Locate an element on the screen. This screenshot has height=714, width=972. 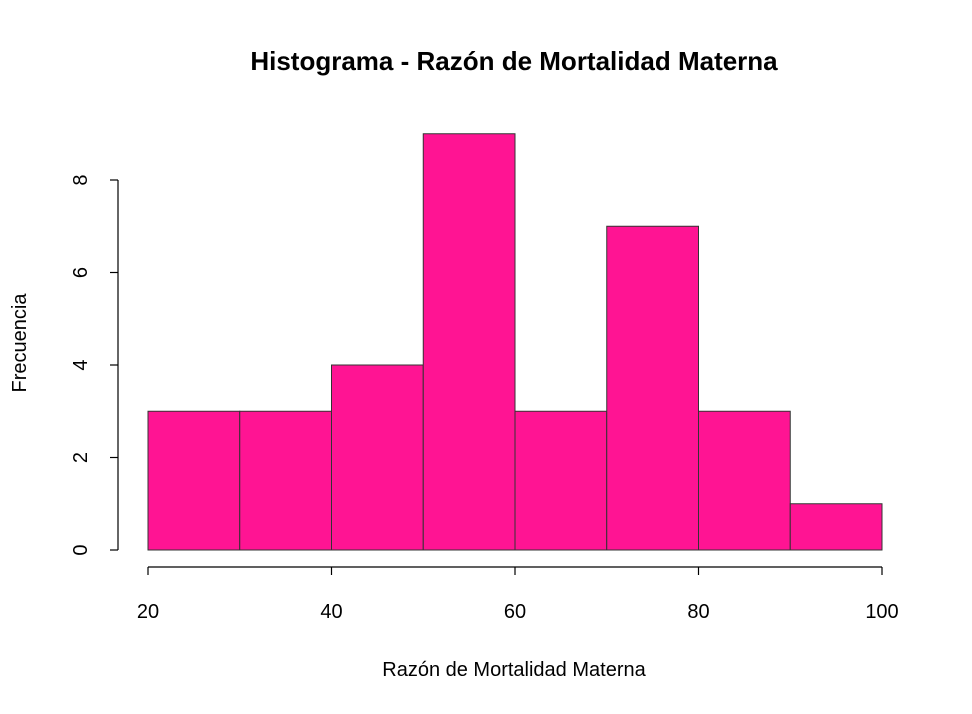
y-tick-label-0: 0 is located at coordinates (81, 549).